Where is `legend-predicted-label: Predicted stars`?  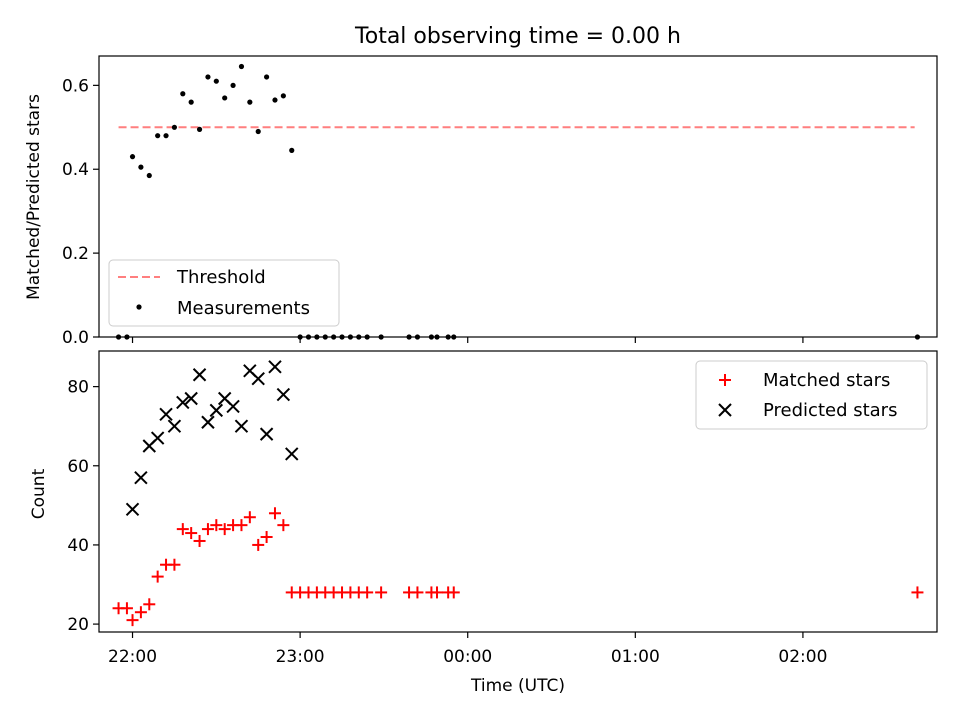 legend-predicted-label: Predicted stars is located at coordinates (830, 410).